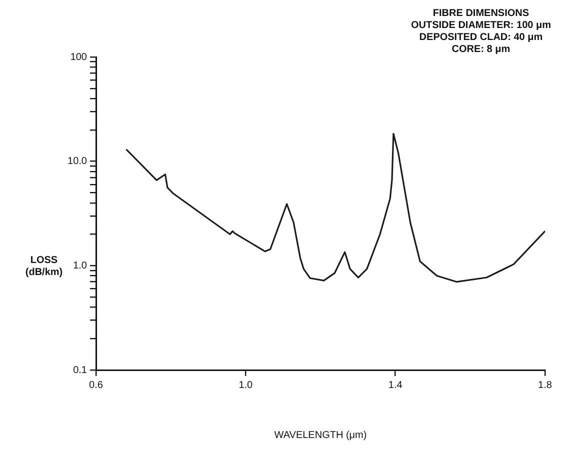  I want to click on x-axis-title: WAVELENGTH (μm), so click(320, 435).